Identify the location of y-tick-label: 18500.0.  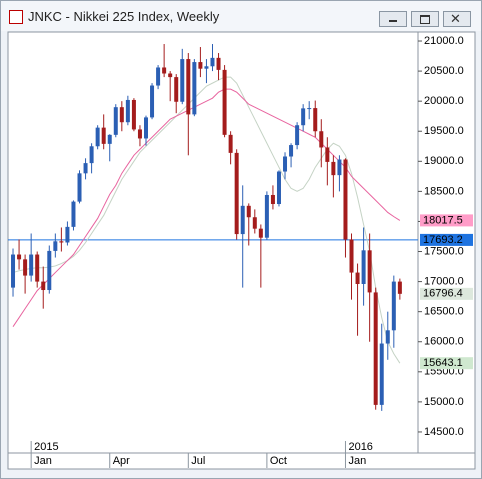
(444, 191).